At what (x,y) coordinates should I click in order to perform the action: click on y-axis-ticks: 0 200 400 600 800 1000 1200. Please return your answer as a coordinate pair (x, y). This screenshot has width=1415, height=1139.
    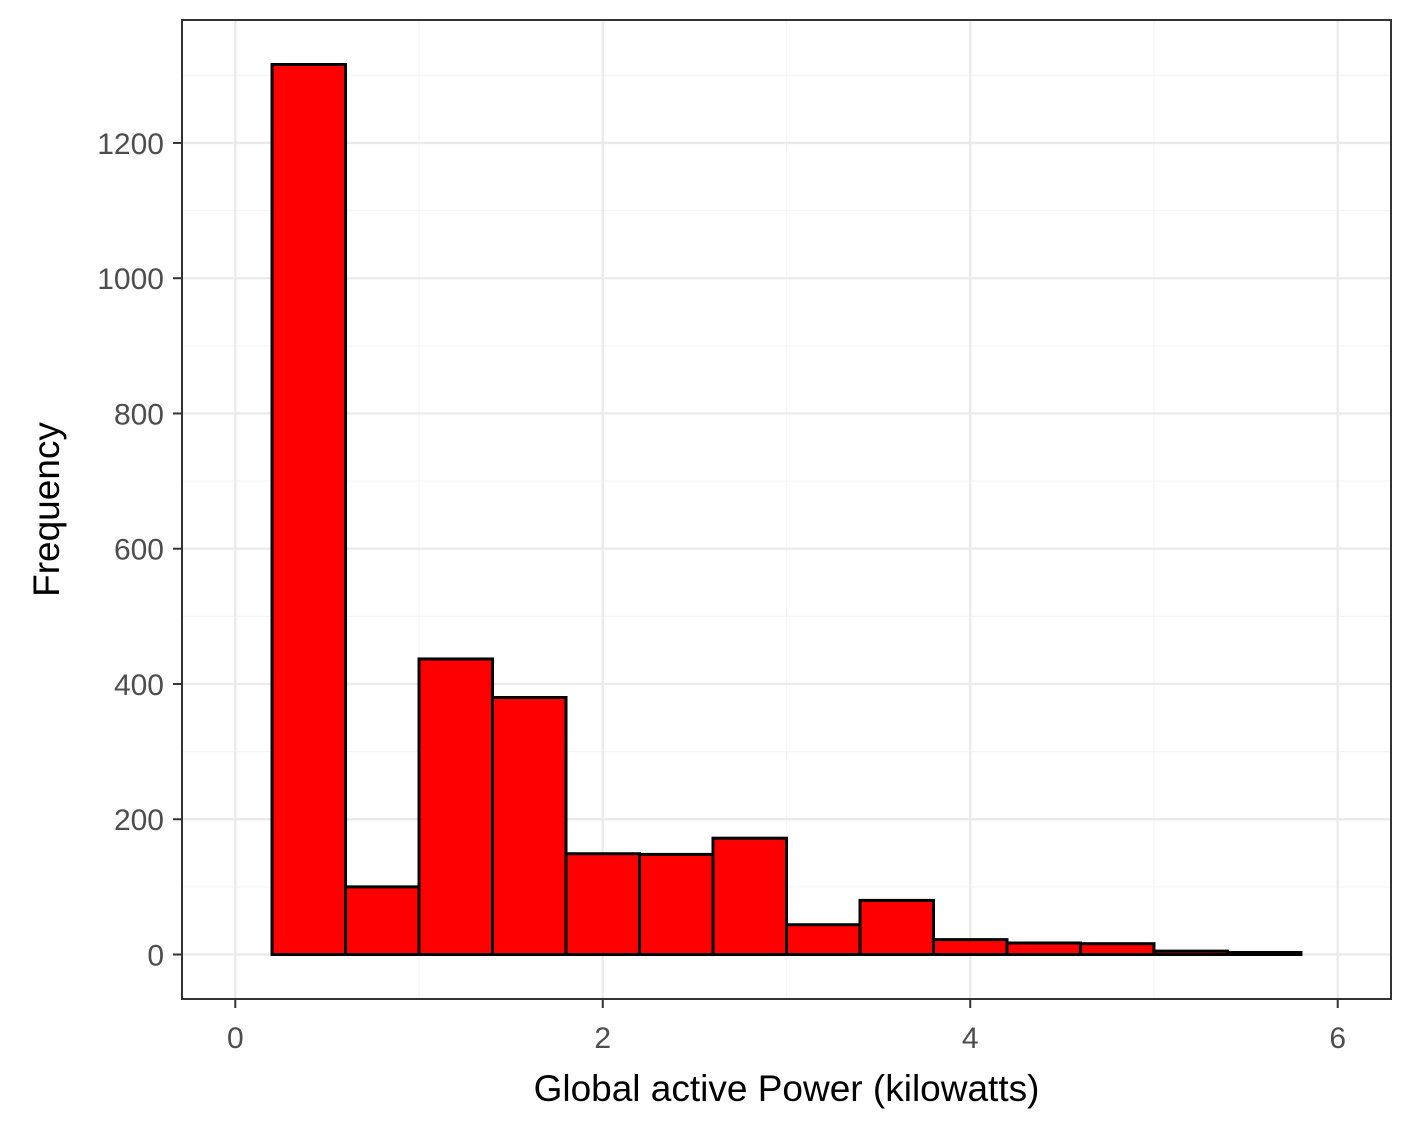
    Looking at the image, I should click on (139, 550).